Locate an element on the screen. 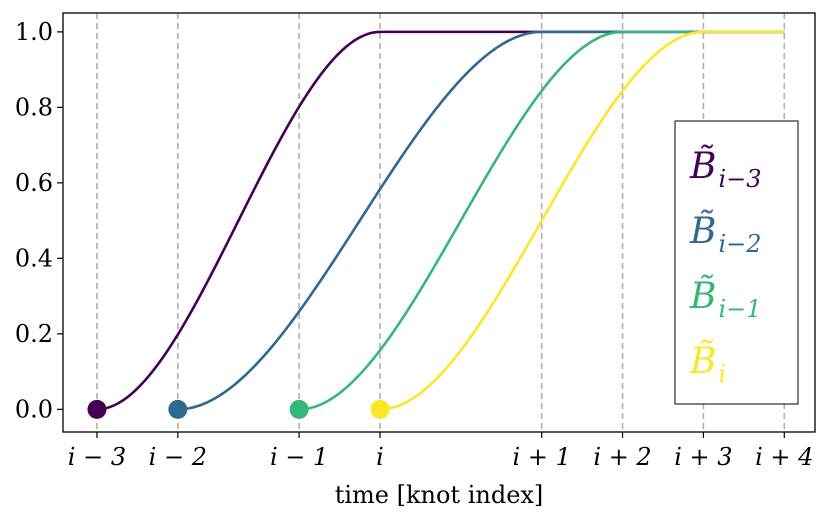 The height and width of the screenshot is (523, 831). y-tick-label: 0.2 is located at coordinates (34, 334).